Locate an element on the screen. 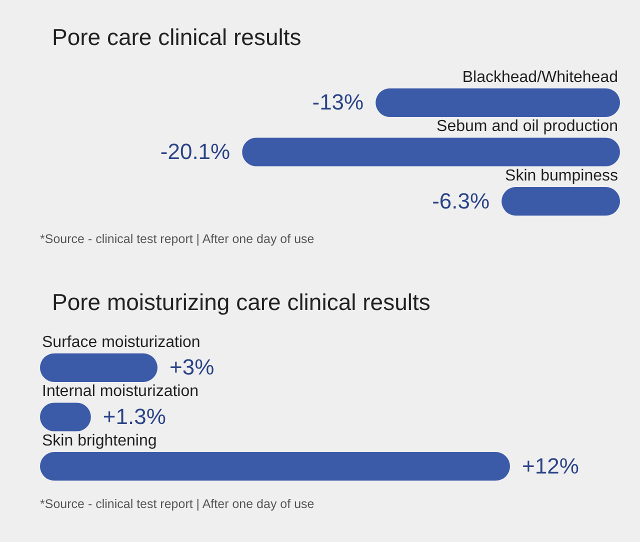 Image resolution: width=640 pixels, height=542 pixels. data-label: +3% is located at coordinates (192, 367).